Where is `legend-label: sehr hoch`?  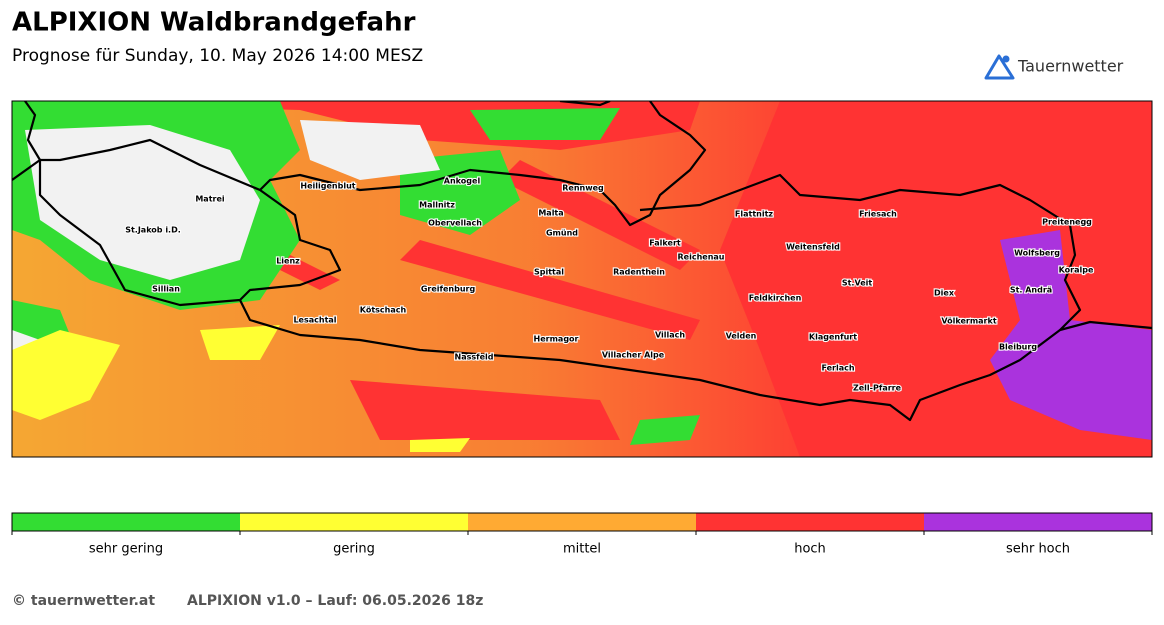 legend-label: sehr hoch is located at coordinates (1038, 549).